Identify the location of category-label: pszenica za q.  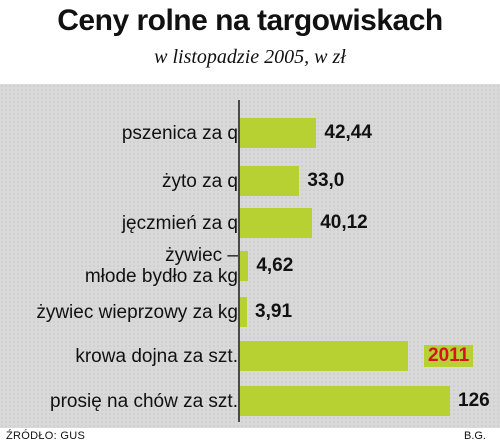
(180, 133).